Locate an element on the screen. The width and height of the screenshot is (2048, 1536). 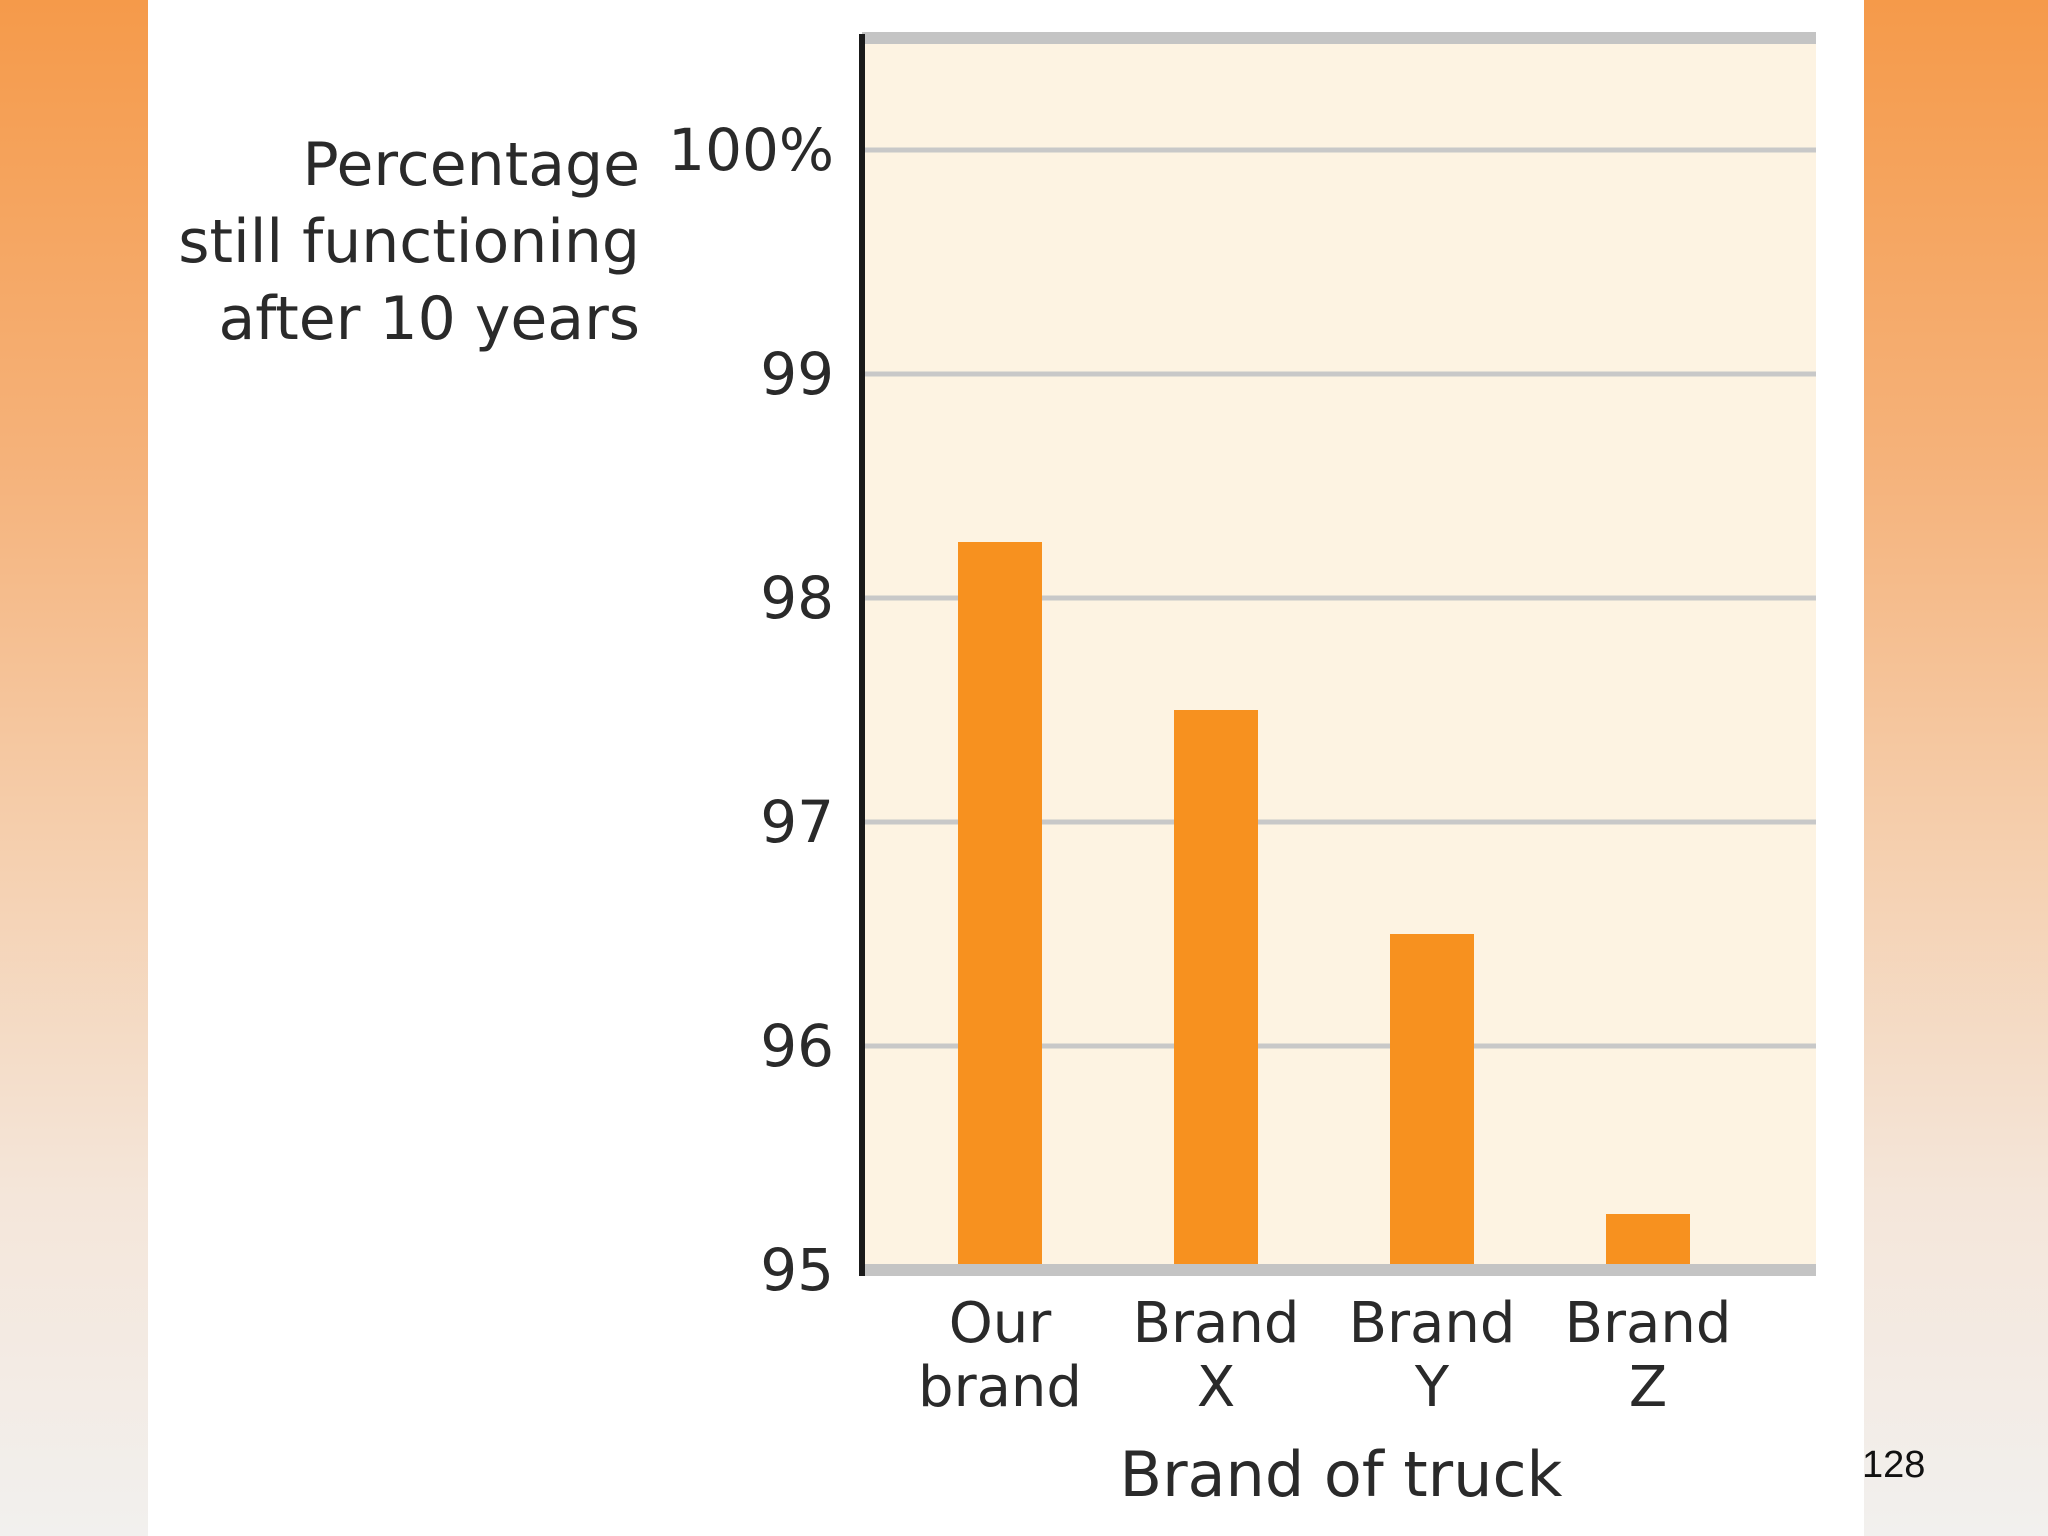
y-tick-label: 95 is located at coordinates (797, 1270).